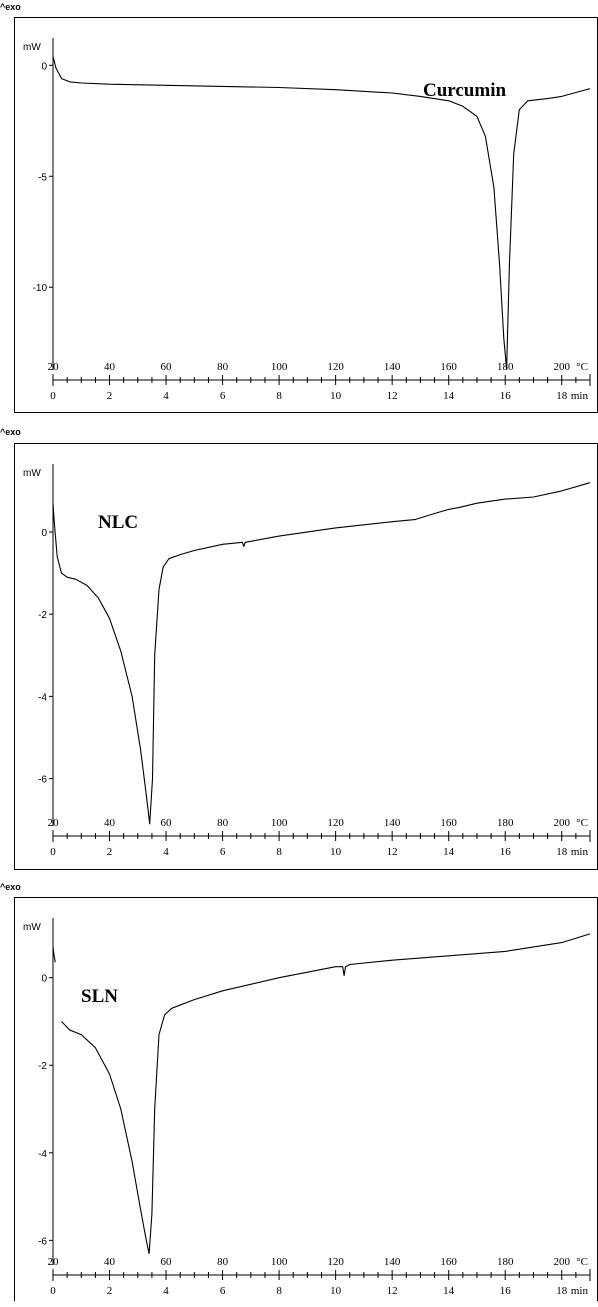 This screenshot has width=598, height=1307. What do you see at coordinates (40, 288) in the screenshot?
I see `y-tick-label: -10` at bounding box center [40, 288].